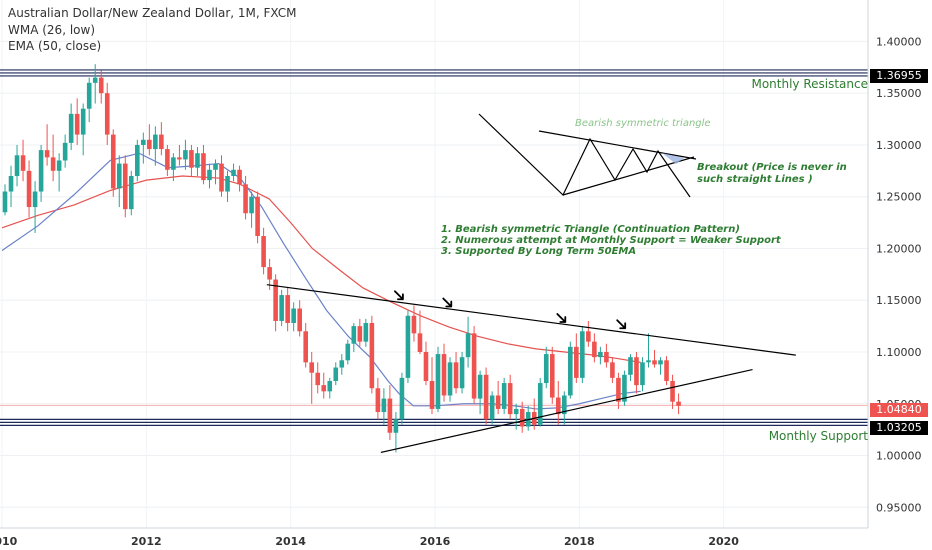  I want to click on resistance-price-label: 1.36955, so click(899, 76).